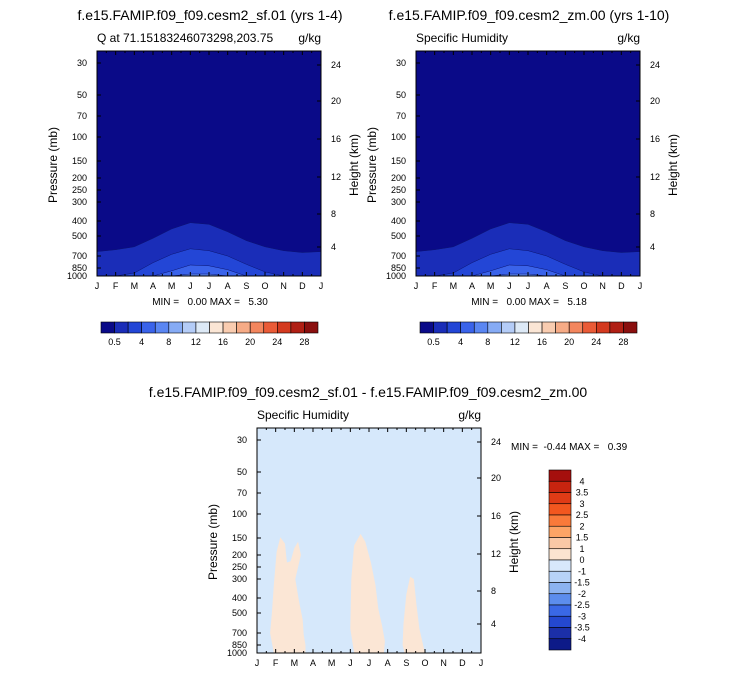  Describe the element at coordinates (655, 139) in the screenshot. I see `y-right-tick-label: 16` at that location.